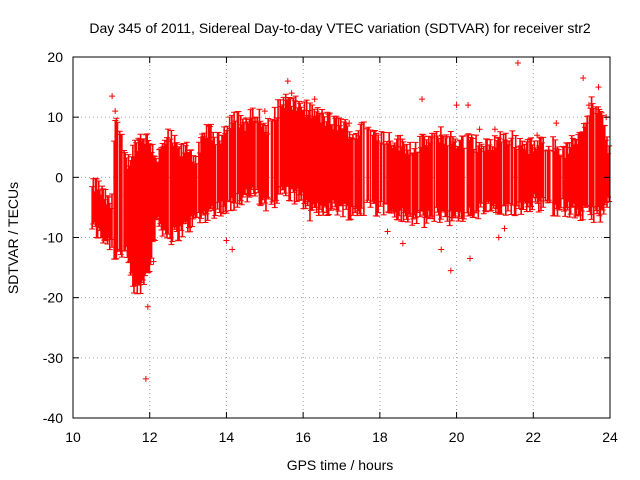  I want to click on x-tick-label: 18, so click(380, 437).